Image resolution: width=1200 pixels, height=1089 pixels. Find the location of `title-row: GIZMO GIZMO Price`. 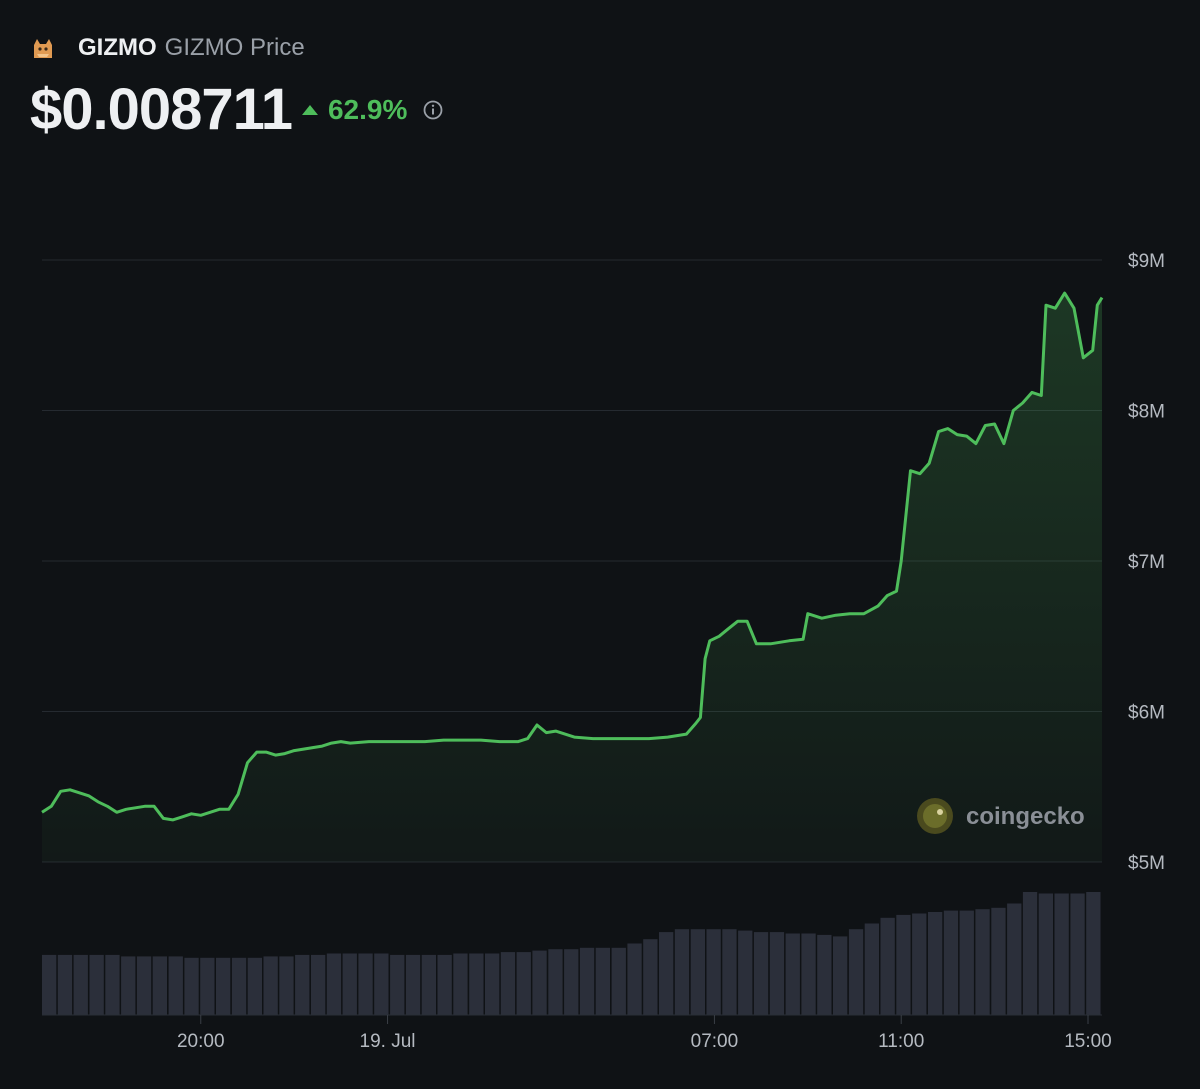

title-row: GIZMO GIZMO Price is located at coordinates (236, 48).